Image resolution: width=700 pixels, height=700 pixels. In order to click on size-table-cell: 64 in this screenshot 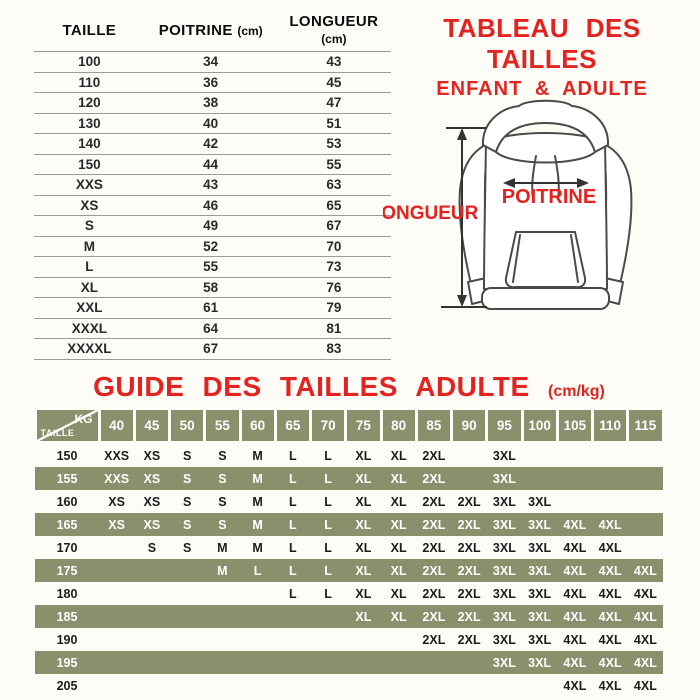, I will do `click(210, 328)`.